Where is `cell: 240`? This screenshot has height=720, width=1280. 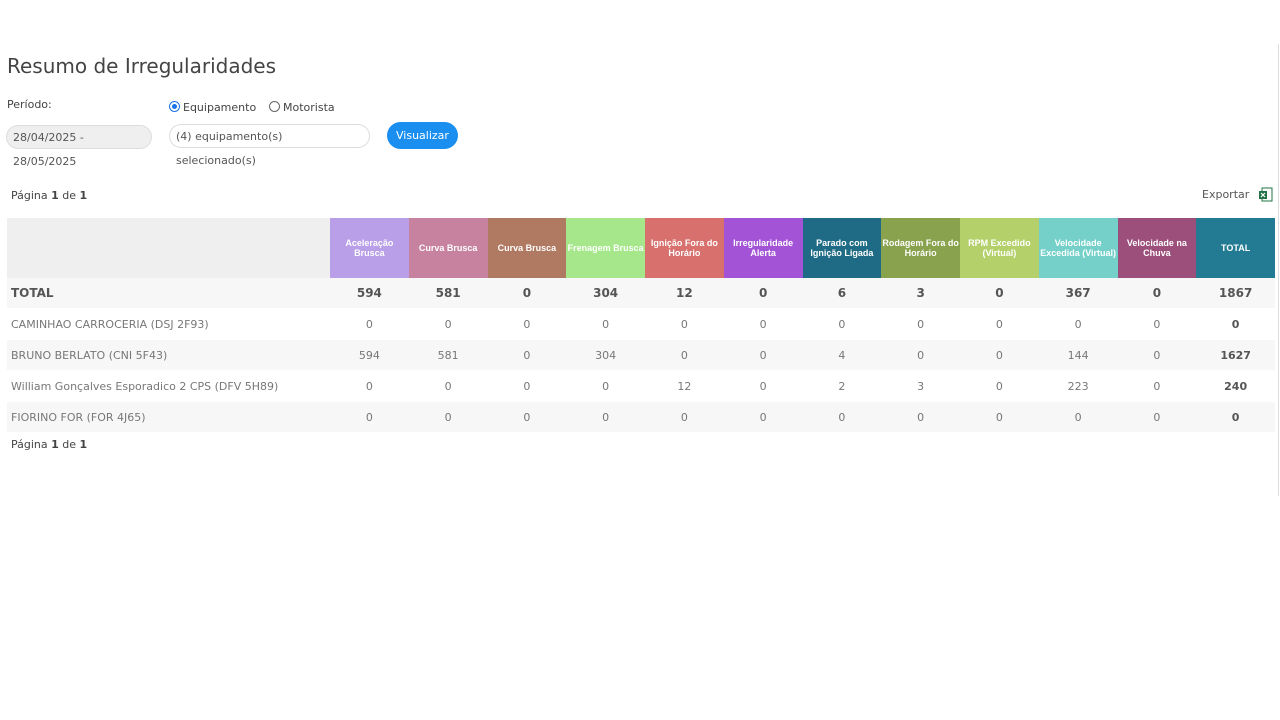
cell: 240 is located at coordinates (1235, 386).